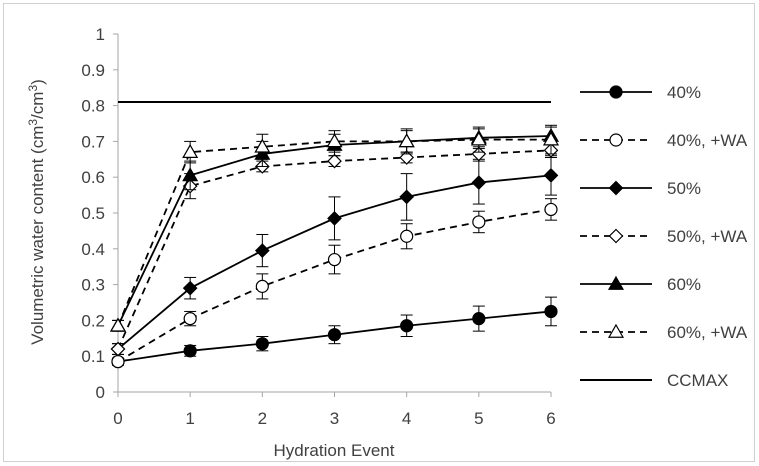 This screenshot has height=466, width=759. What do you see at coordinates (707, 236) in the screenshot?
I see `legend-label: 50%, +WA` at bounding box center [707, 236].